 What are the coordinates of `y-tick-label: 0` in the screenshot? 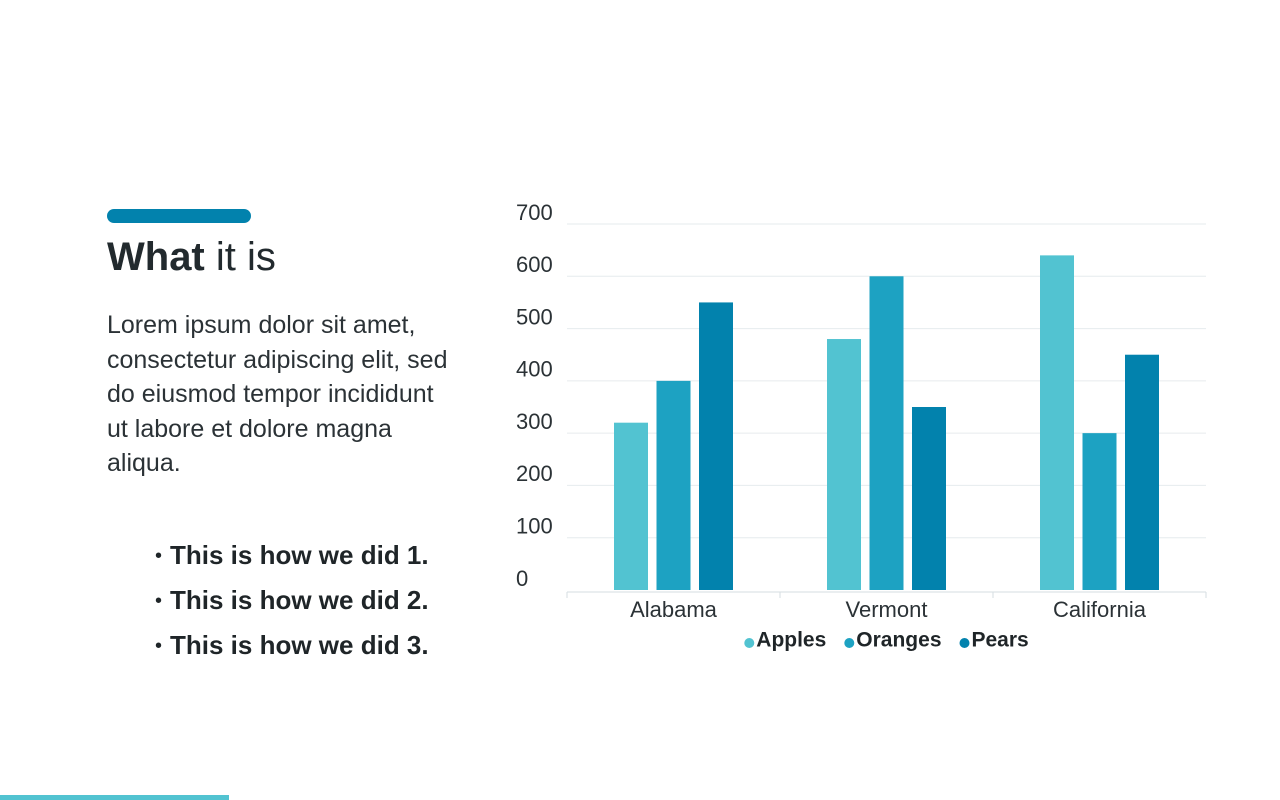 It's located at (522, 578).